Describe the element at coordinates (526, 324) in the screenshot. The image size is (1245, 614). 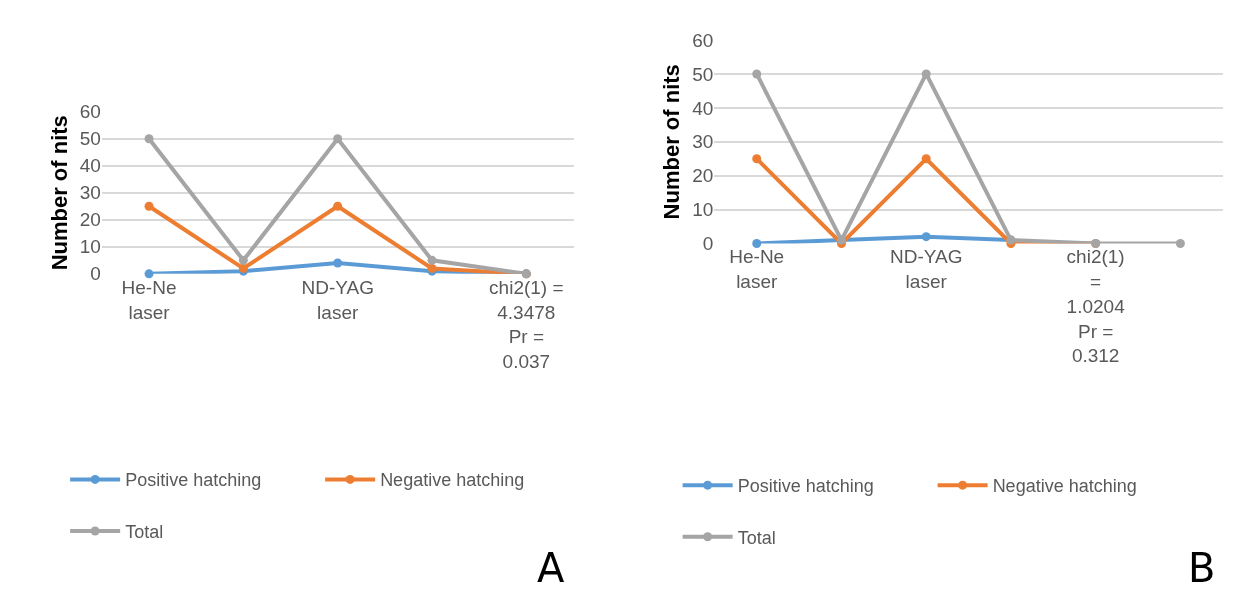
I see `x-tick-label: chi2(1) = 4.3478 Pr = 0.037` at that location.